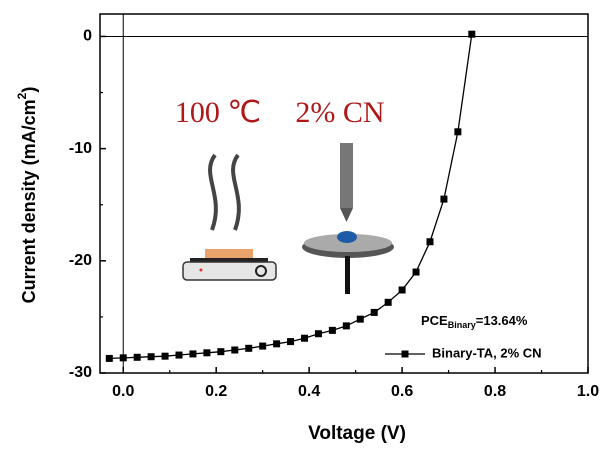 The image size is (604, 449). Describe the element at coordinates (405, 354) in the screenshot. I see `legend-marker` at that location.